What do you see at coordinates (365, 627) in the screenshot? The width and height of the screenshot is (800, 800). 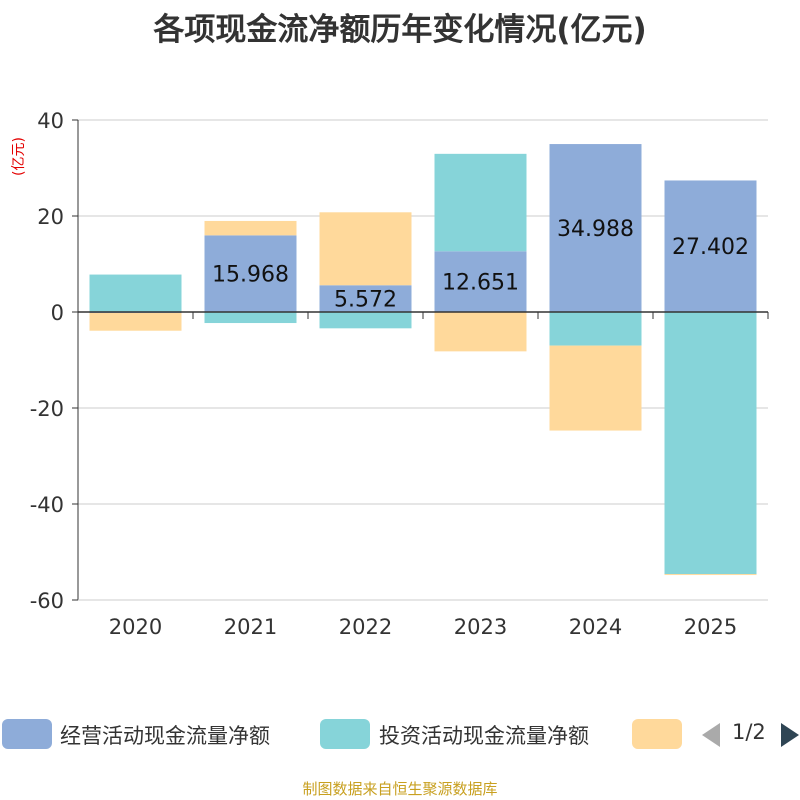 I see `x-tick-label: 2022` at bounding box center [365, 627].